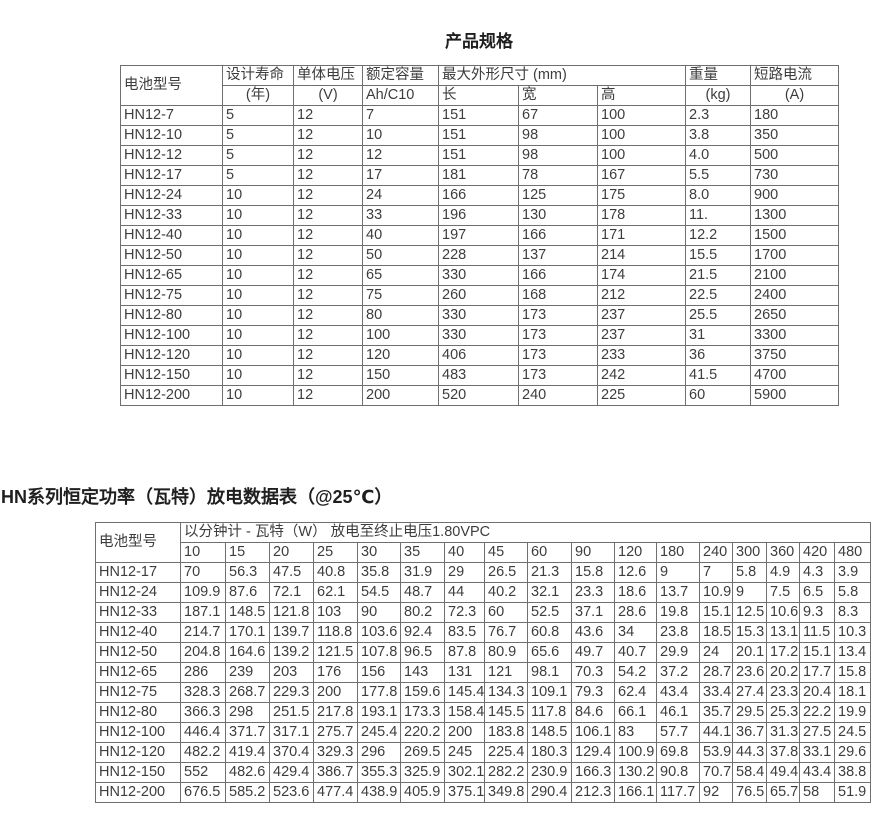 The width and height of the screenshot is (873, 824). I want to click on value-cell: 298, so click(247, 712).